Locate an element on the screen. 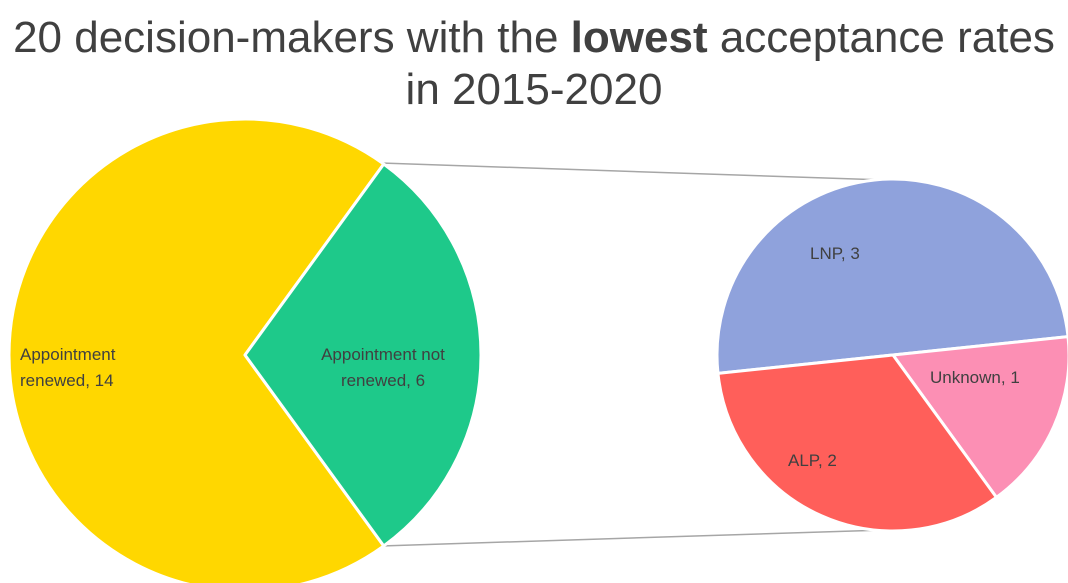 The width and height of the screenshot is (1068, 583). data-label: Appointment not renewed, 6 is located at coordinates (383, 367).